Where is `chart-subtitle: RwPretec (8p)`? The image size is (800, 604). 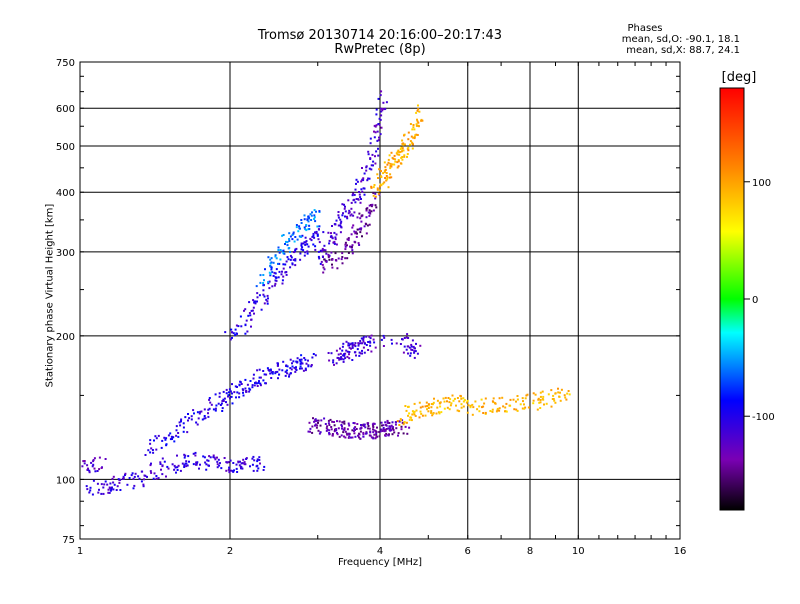 chart-subtitle: RwPretec (8p) is located at coordinates (380, 49).